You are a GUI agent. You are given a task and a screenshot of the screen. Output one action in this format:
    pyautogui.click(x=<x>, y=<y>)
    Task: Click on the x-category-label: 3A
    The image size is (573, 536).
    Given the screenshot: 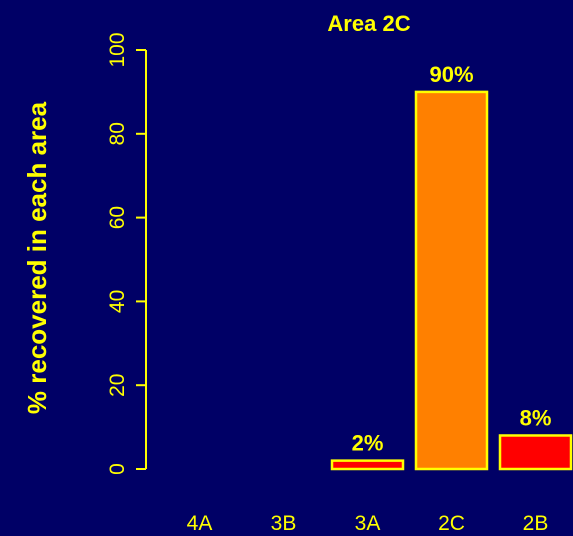 What is the action you would take?
    pyautogui.click(x=368, y=523)
    